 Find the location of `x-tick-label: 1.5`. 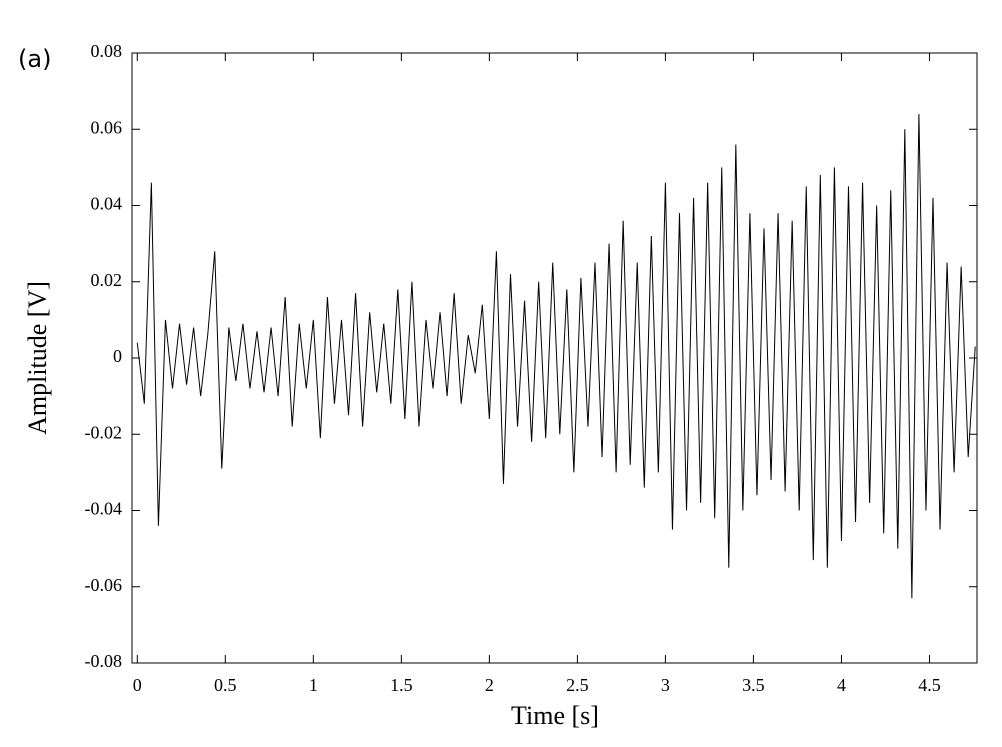

x-tick-label: 1.5 is located at coordinates (401, 685).